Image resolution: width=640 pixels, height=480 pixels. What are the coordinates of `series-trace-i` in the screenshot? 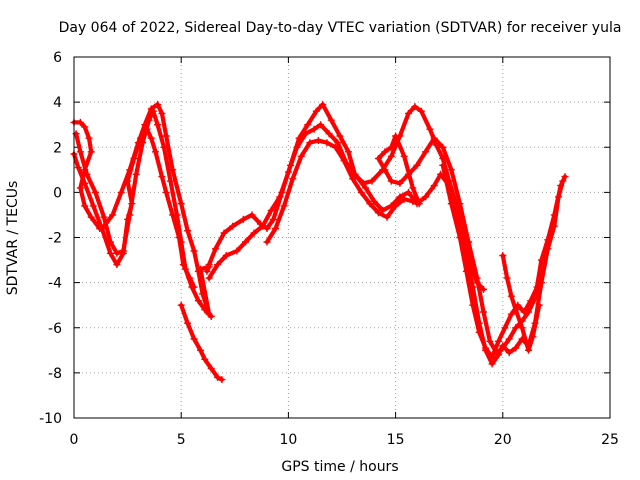 It's located at (521, 303).